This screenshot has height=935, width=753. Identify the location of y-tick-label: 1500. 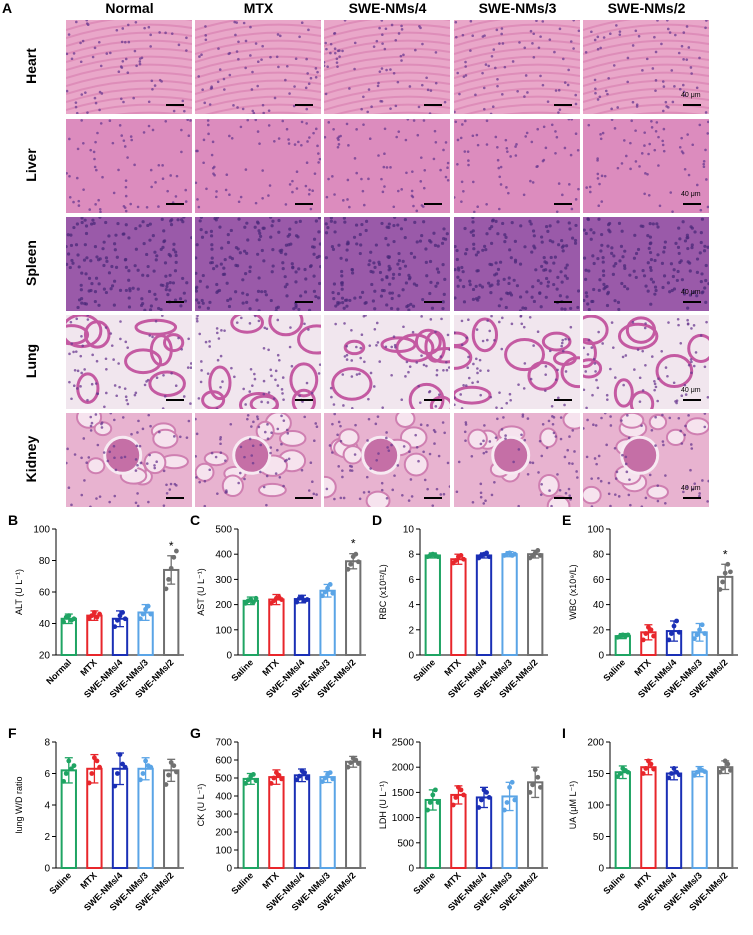
(403, 793).